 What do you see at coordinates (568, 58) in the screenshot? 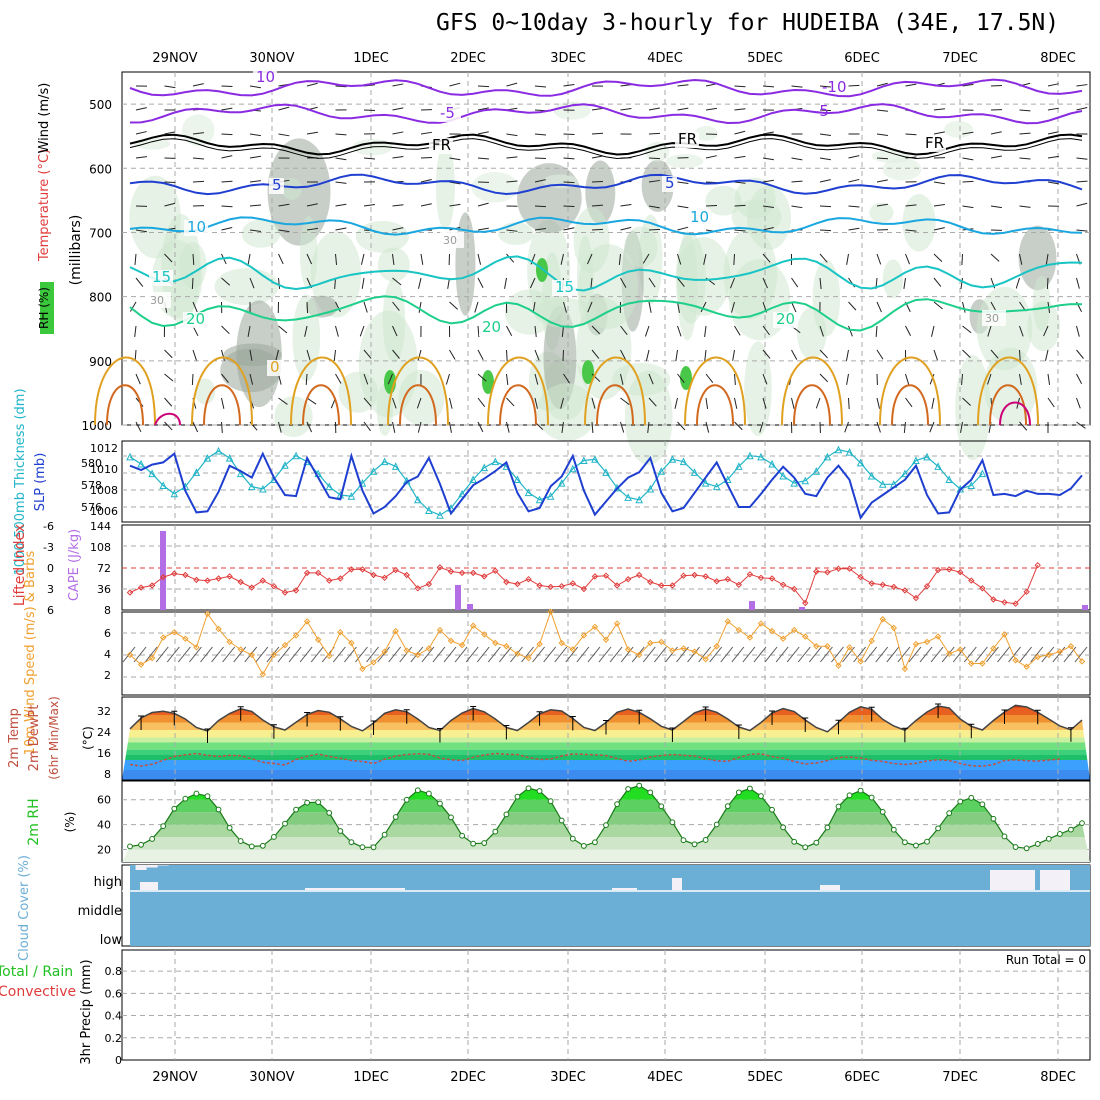
I see `date-top-3DEC: 3DEC` at bounding box center [568, 58].